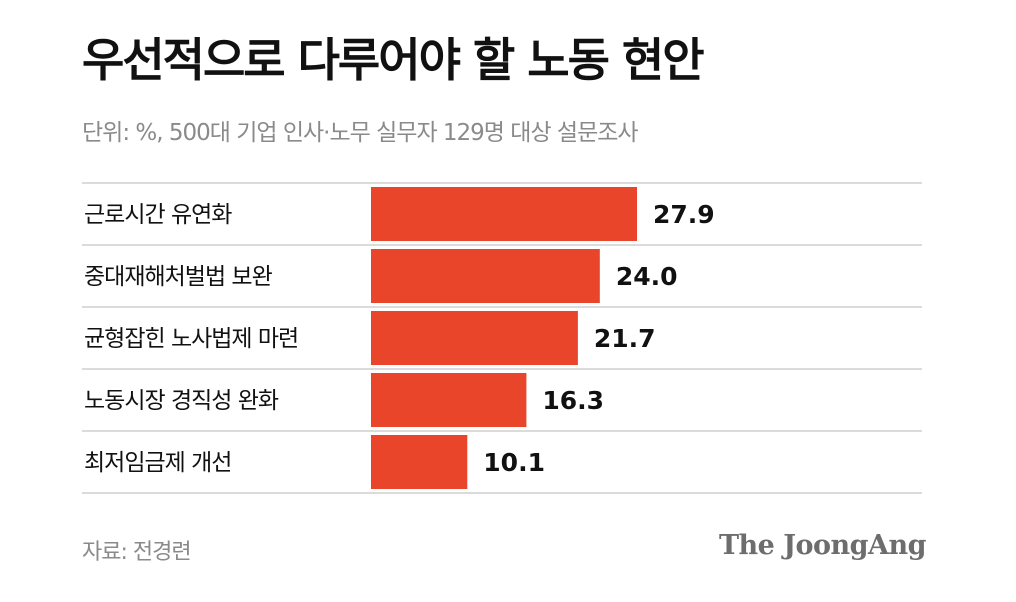 Image resolution: width=1016 pixels, height=602 pixels. What do you see at coordinates (157, 463) in the screenshot?
I see `category-label: 최저임금제 개선` at bounding box center [157, 463].